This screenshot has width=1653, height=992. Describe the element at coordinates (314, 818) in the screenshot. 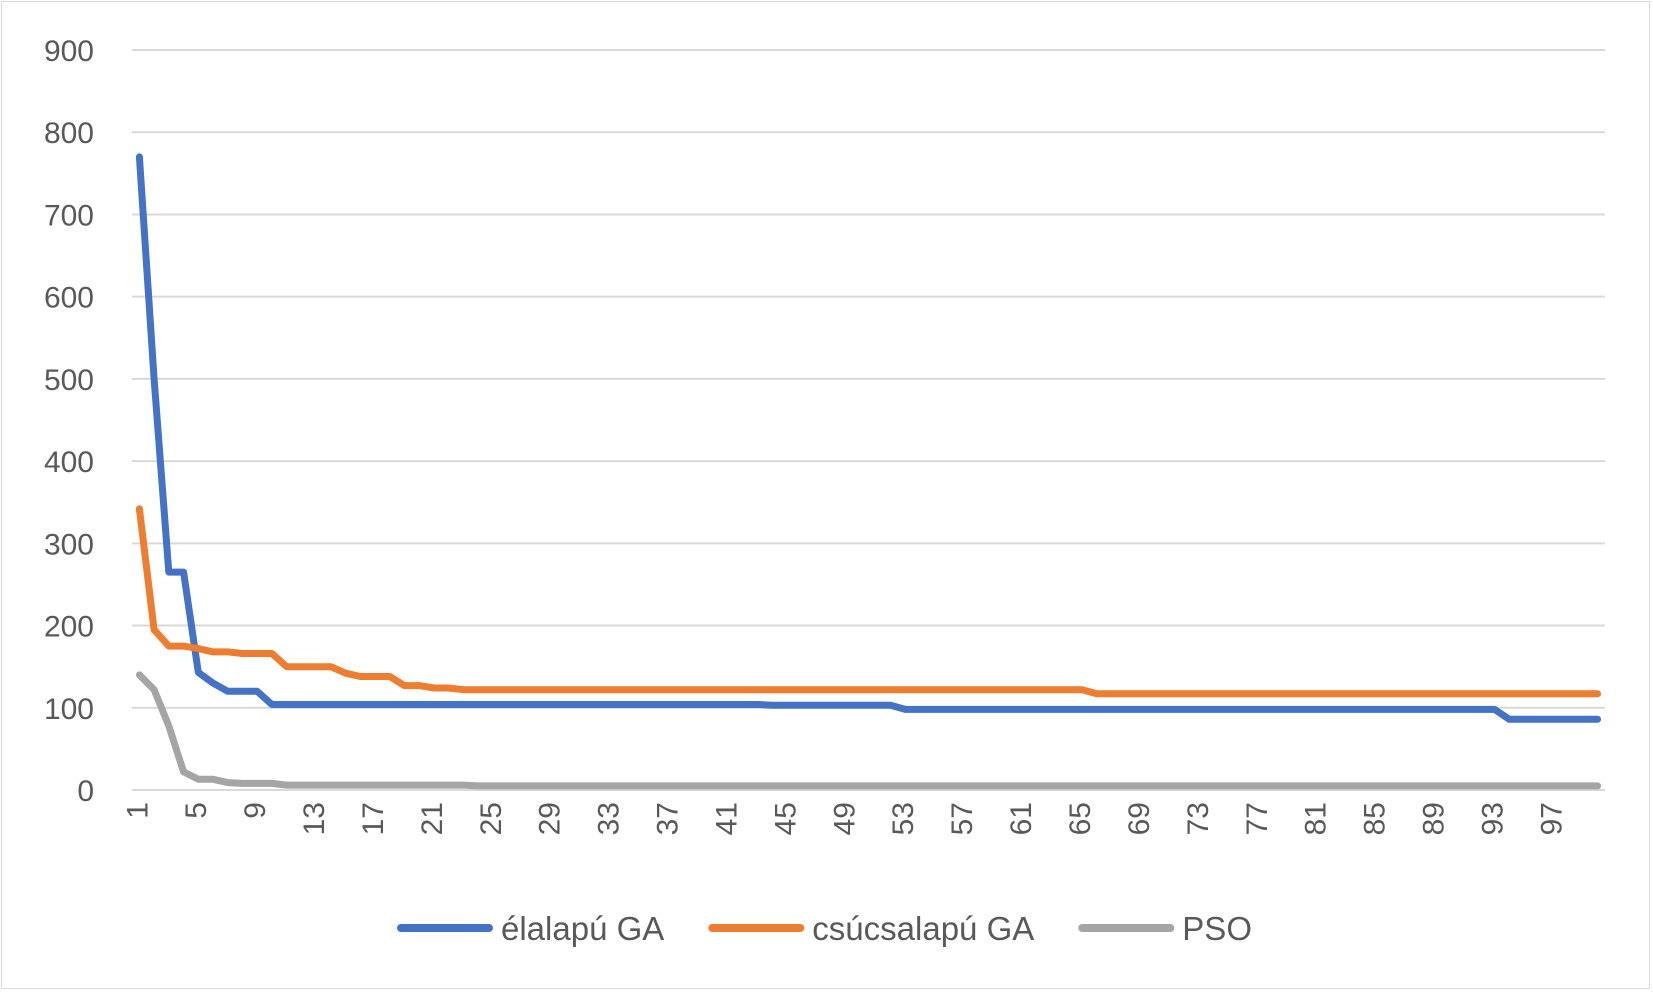

I see `x-tick-label: 13` at that location.